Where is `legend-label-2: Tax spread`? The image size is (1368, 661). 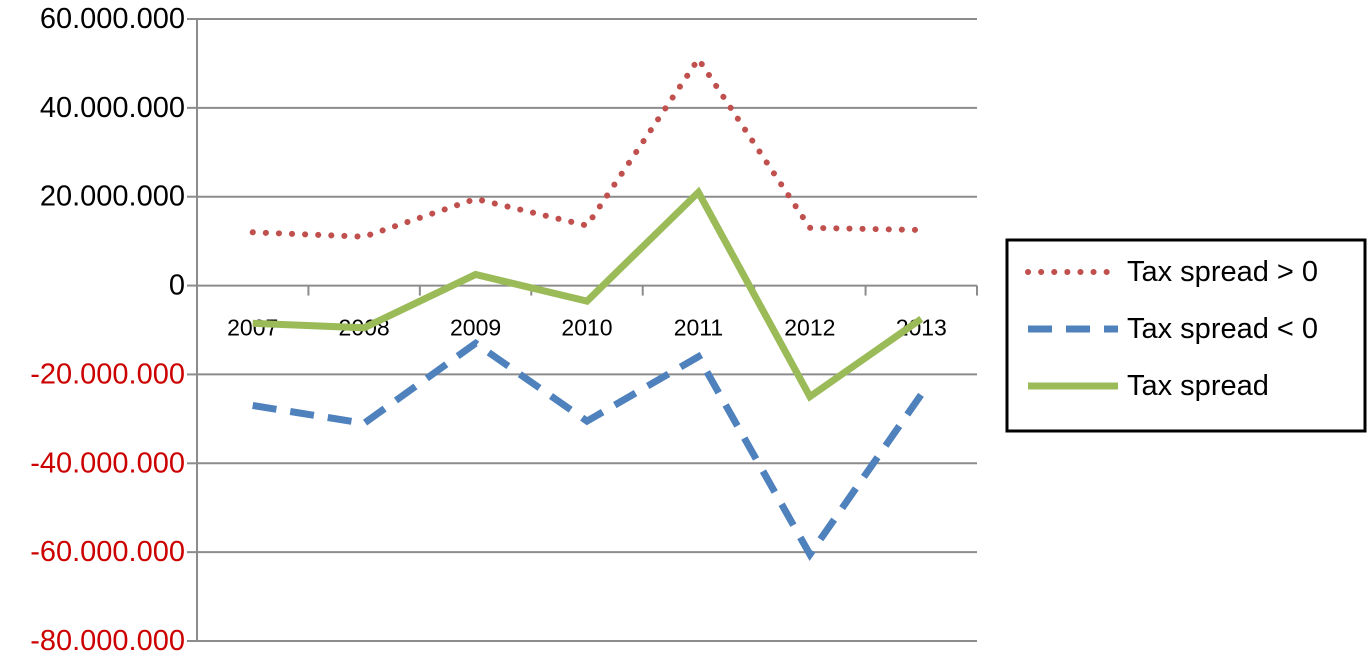
legend-label-2: Tax spread is located at coordinates (1198, 386).